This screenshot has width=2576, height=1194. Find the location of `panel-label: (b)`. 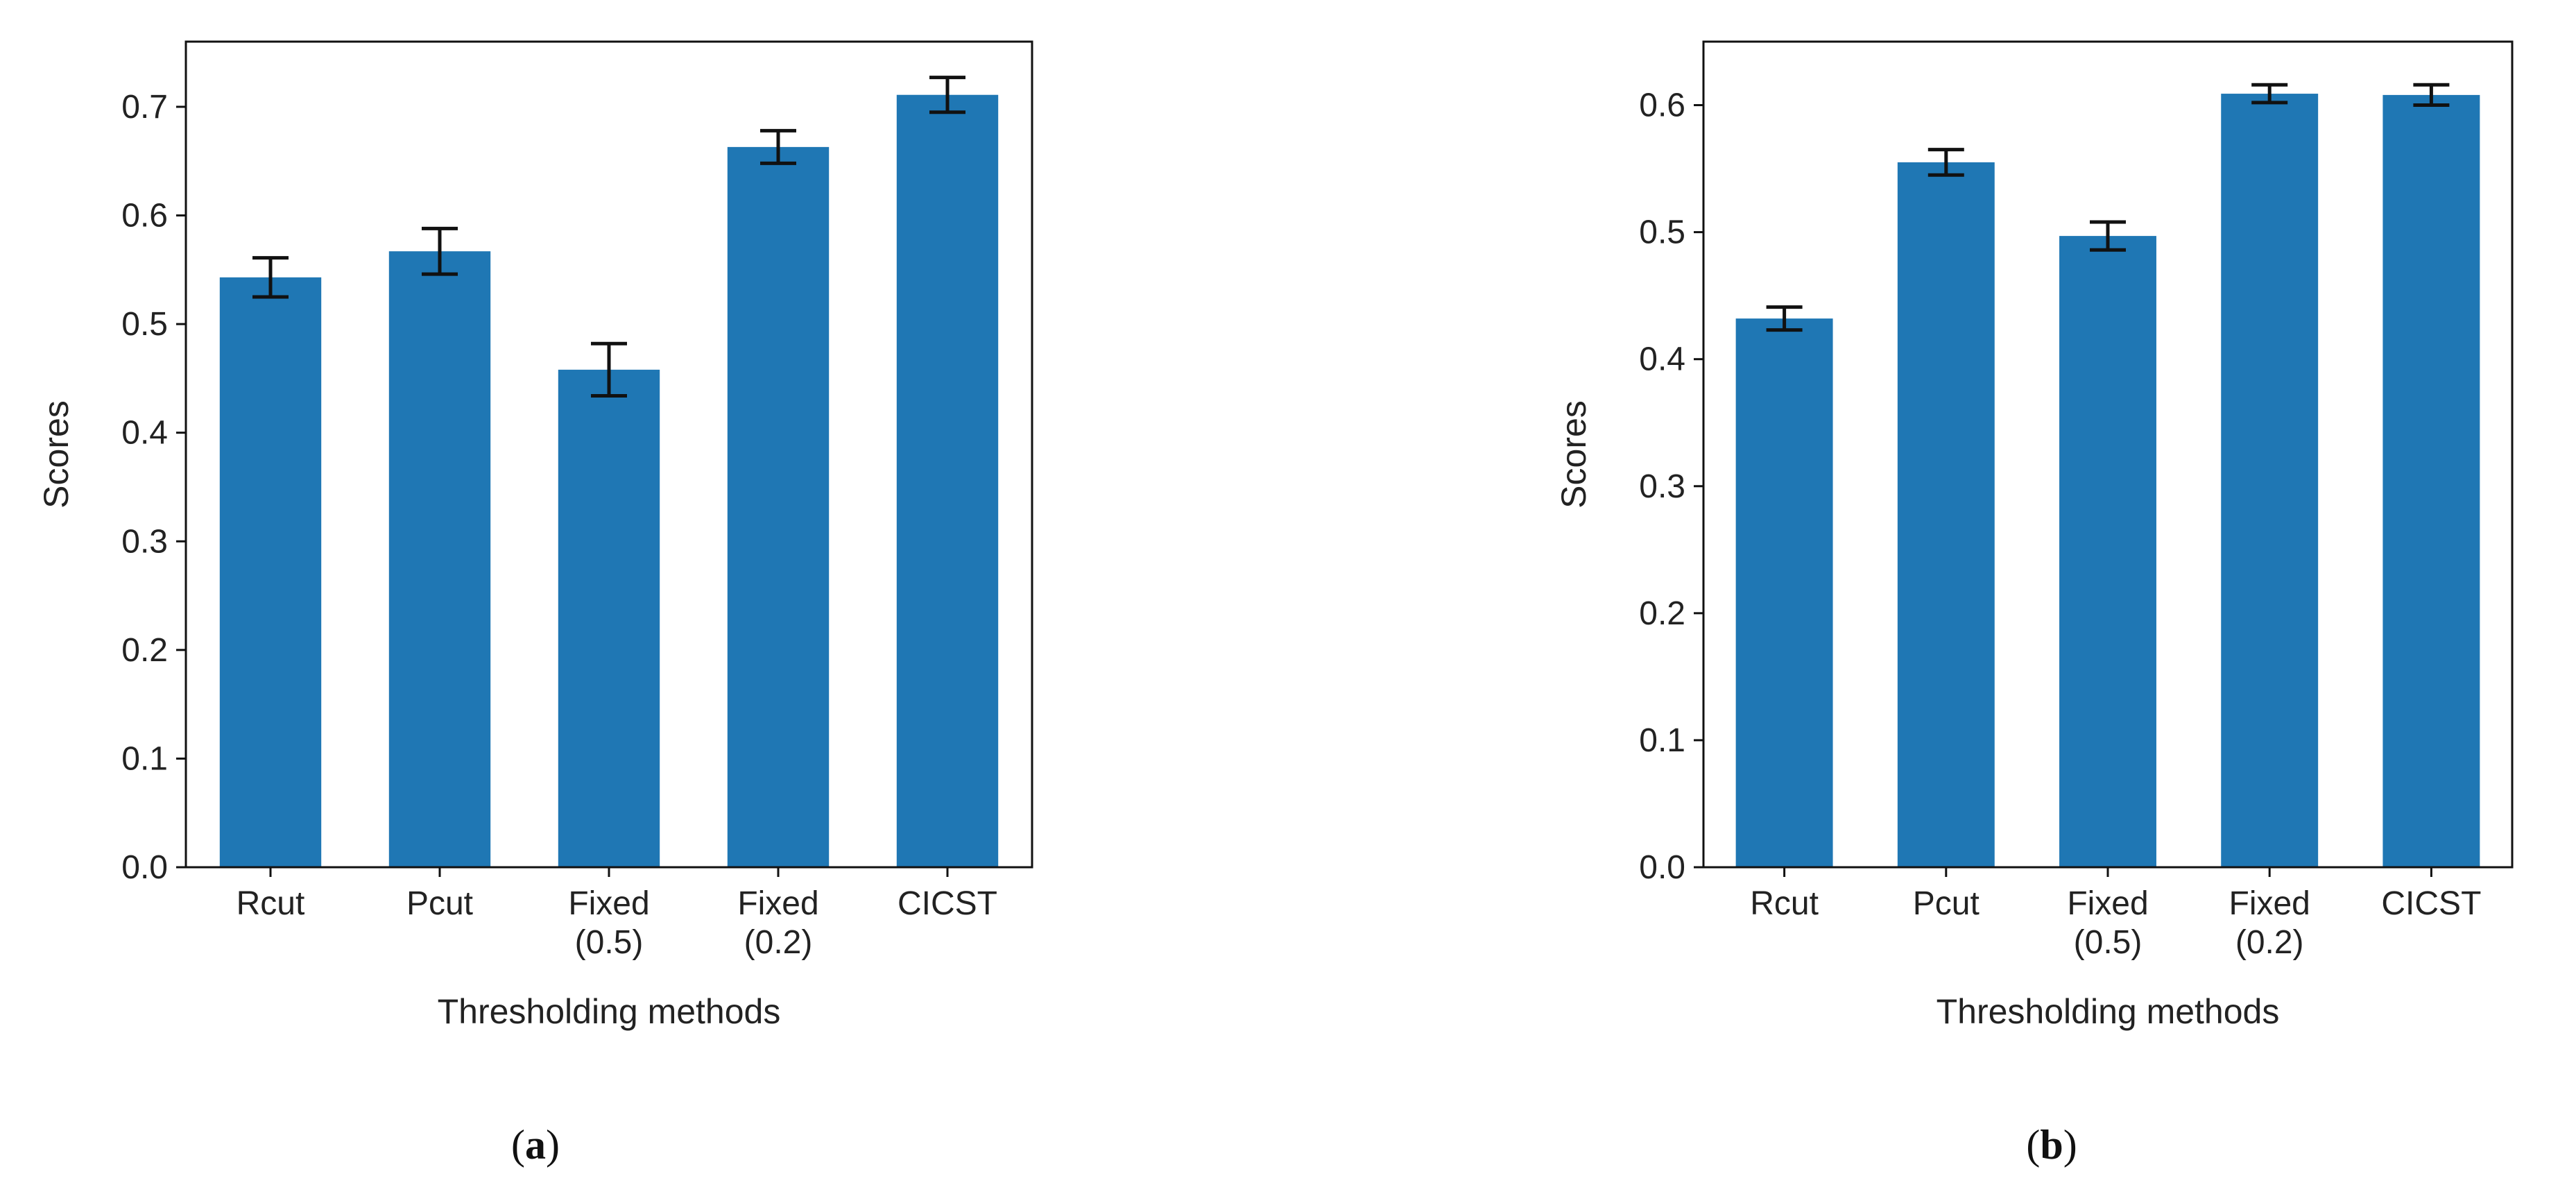

panel-label: (b) is located at coordinates (2051, 1145).